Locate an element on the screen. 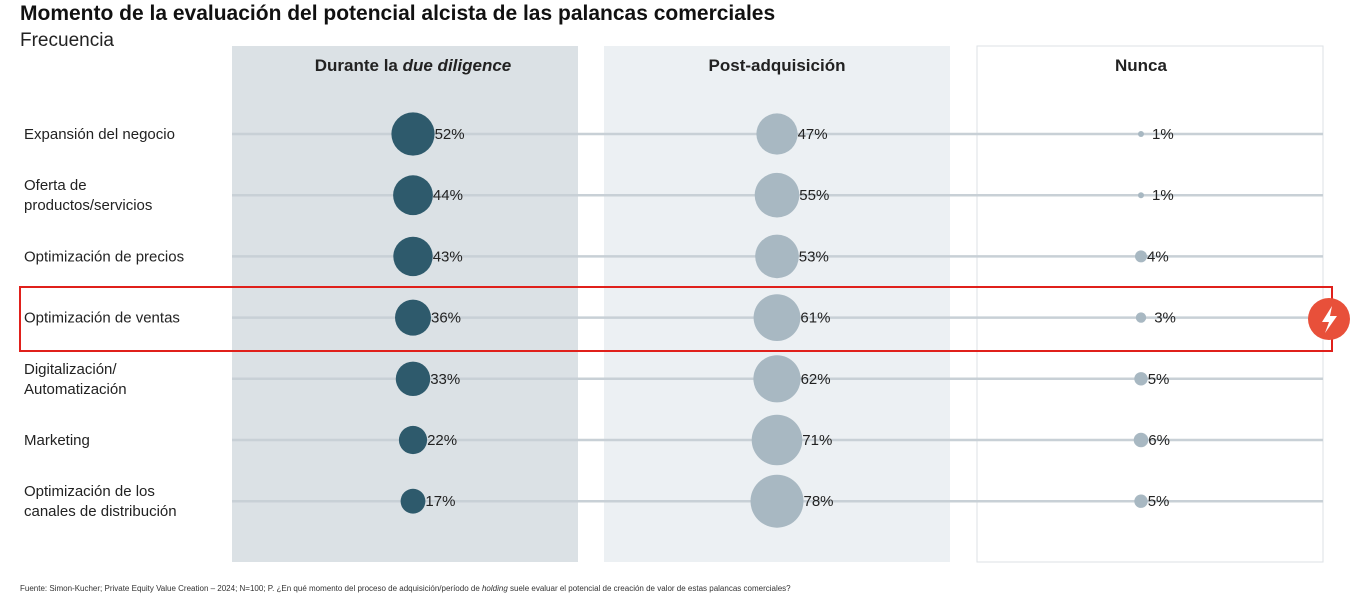 The image size is (1355, 596). value-label: 33% is located at coordinates (445, 379).